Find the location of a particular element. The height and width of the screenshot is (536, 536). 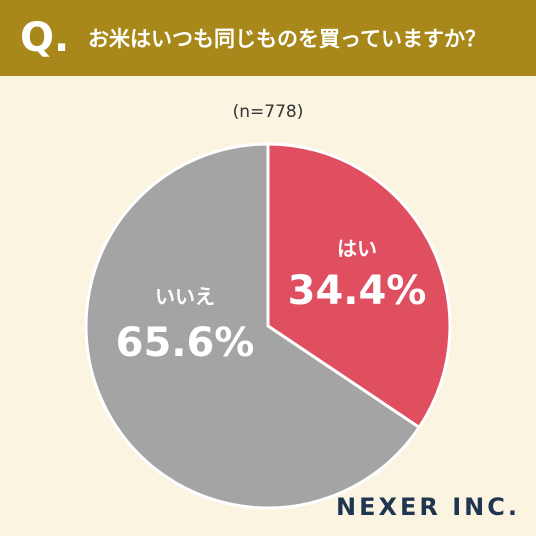

chart-title: お米はいつも同じものを買っていますか？ is located at coordinates (287, 39).